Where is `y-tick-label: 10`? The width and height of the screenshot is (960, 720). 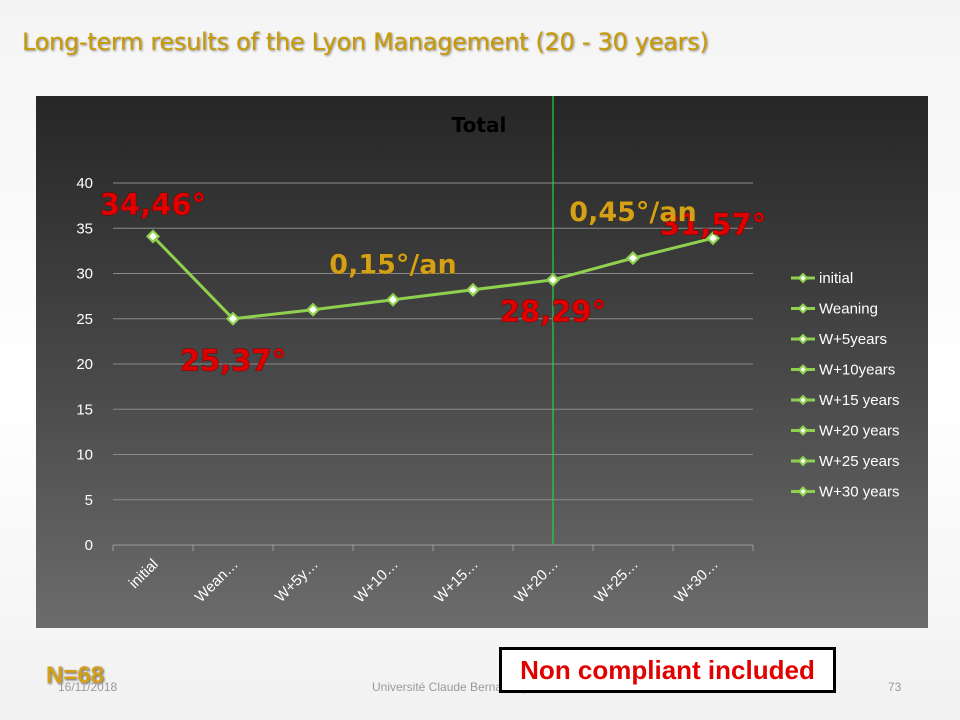
y-tick-label: 10 is located at coordinates (84, 455).